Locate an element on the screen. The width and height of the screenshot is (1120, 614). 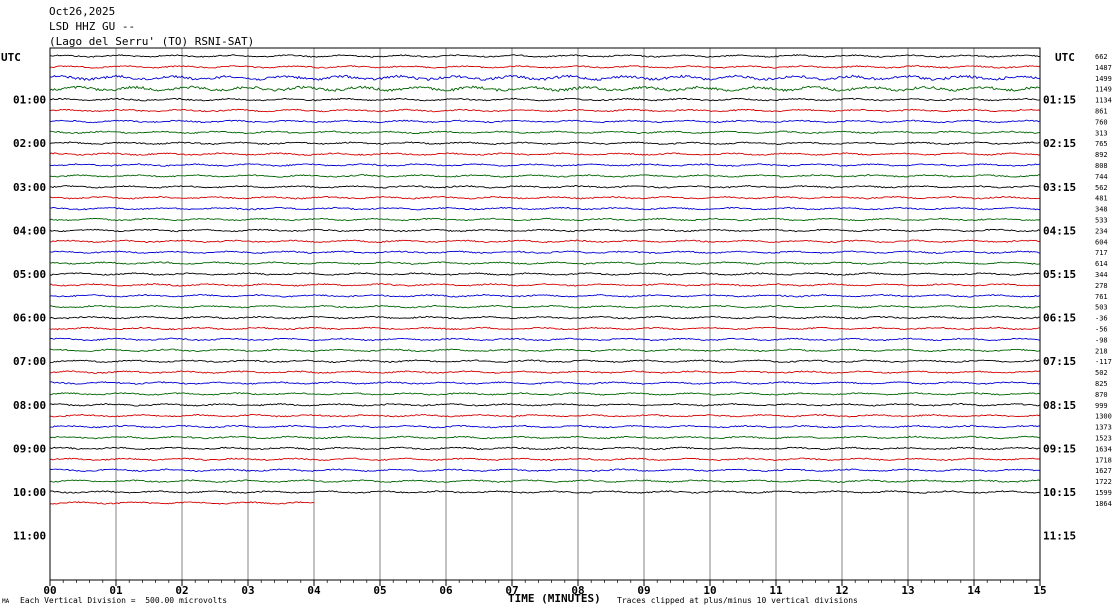
left-hour-label: 03:00 is located at coordinates (29, 187).